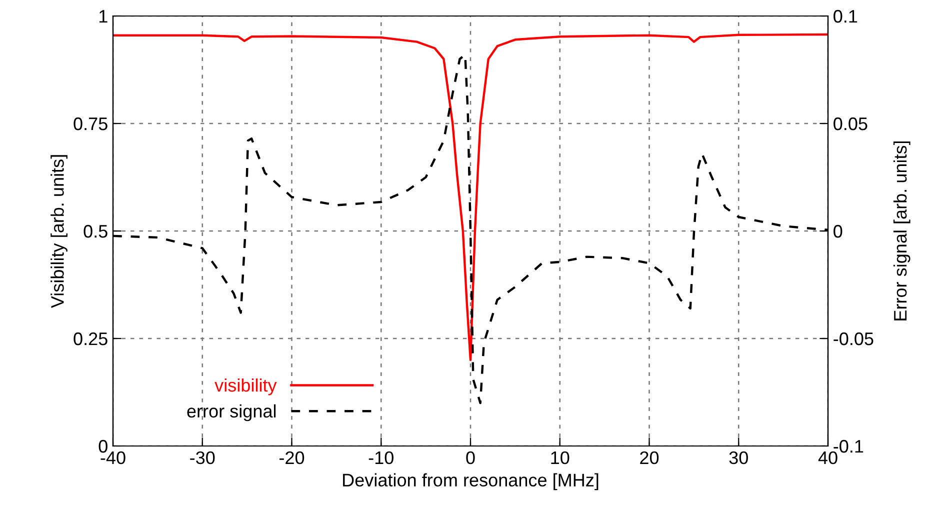 Image resolution: width=947 pixels, height=516 pixels. What do you see at coordinates (113, 457) in the screenshot?
I see `x-tick-label: -40` at bounding box center [113, 457].